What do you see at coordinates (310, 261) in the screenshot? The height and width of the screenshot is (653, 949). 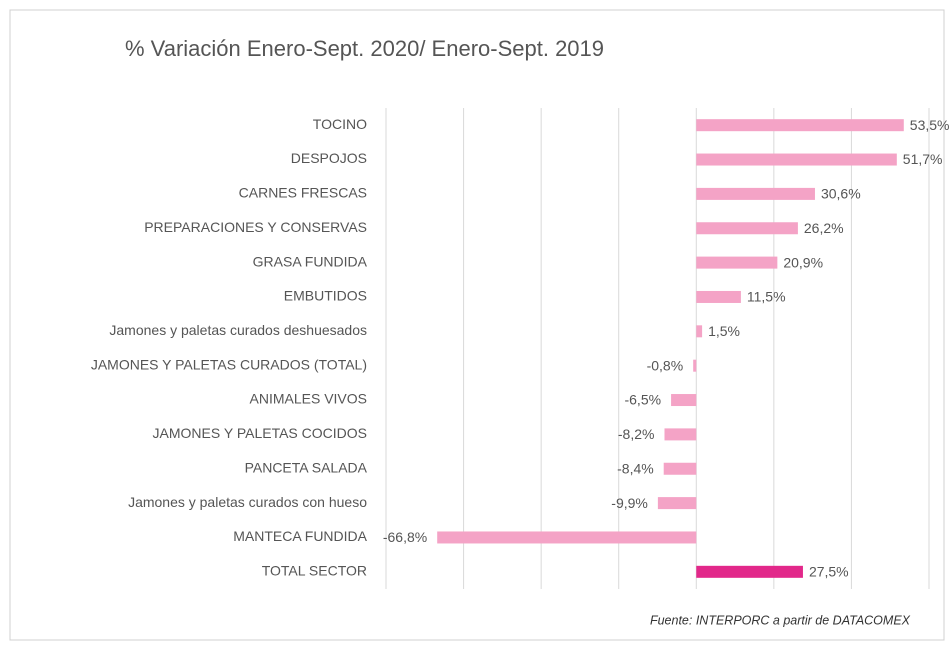 I see `category-label: GRASA FUNDIDA` at bounding box center [310, 261].